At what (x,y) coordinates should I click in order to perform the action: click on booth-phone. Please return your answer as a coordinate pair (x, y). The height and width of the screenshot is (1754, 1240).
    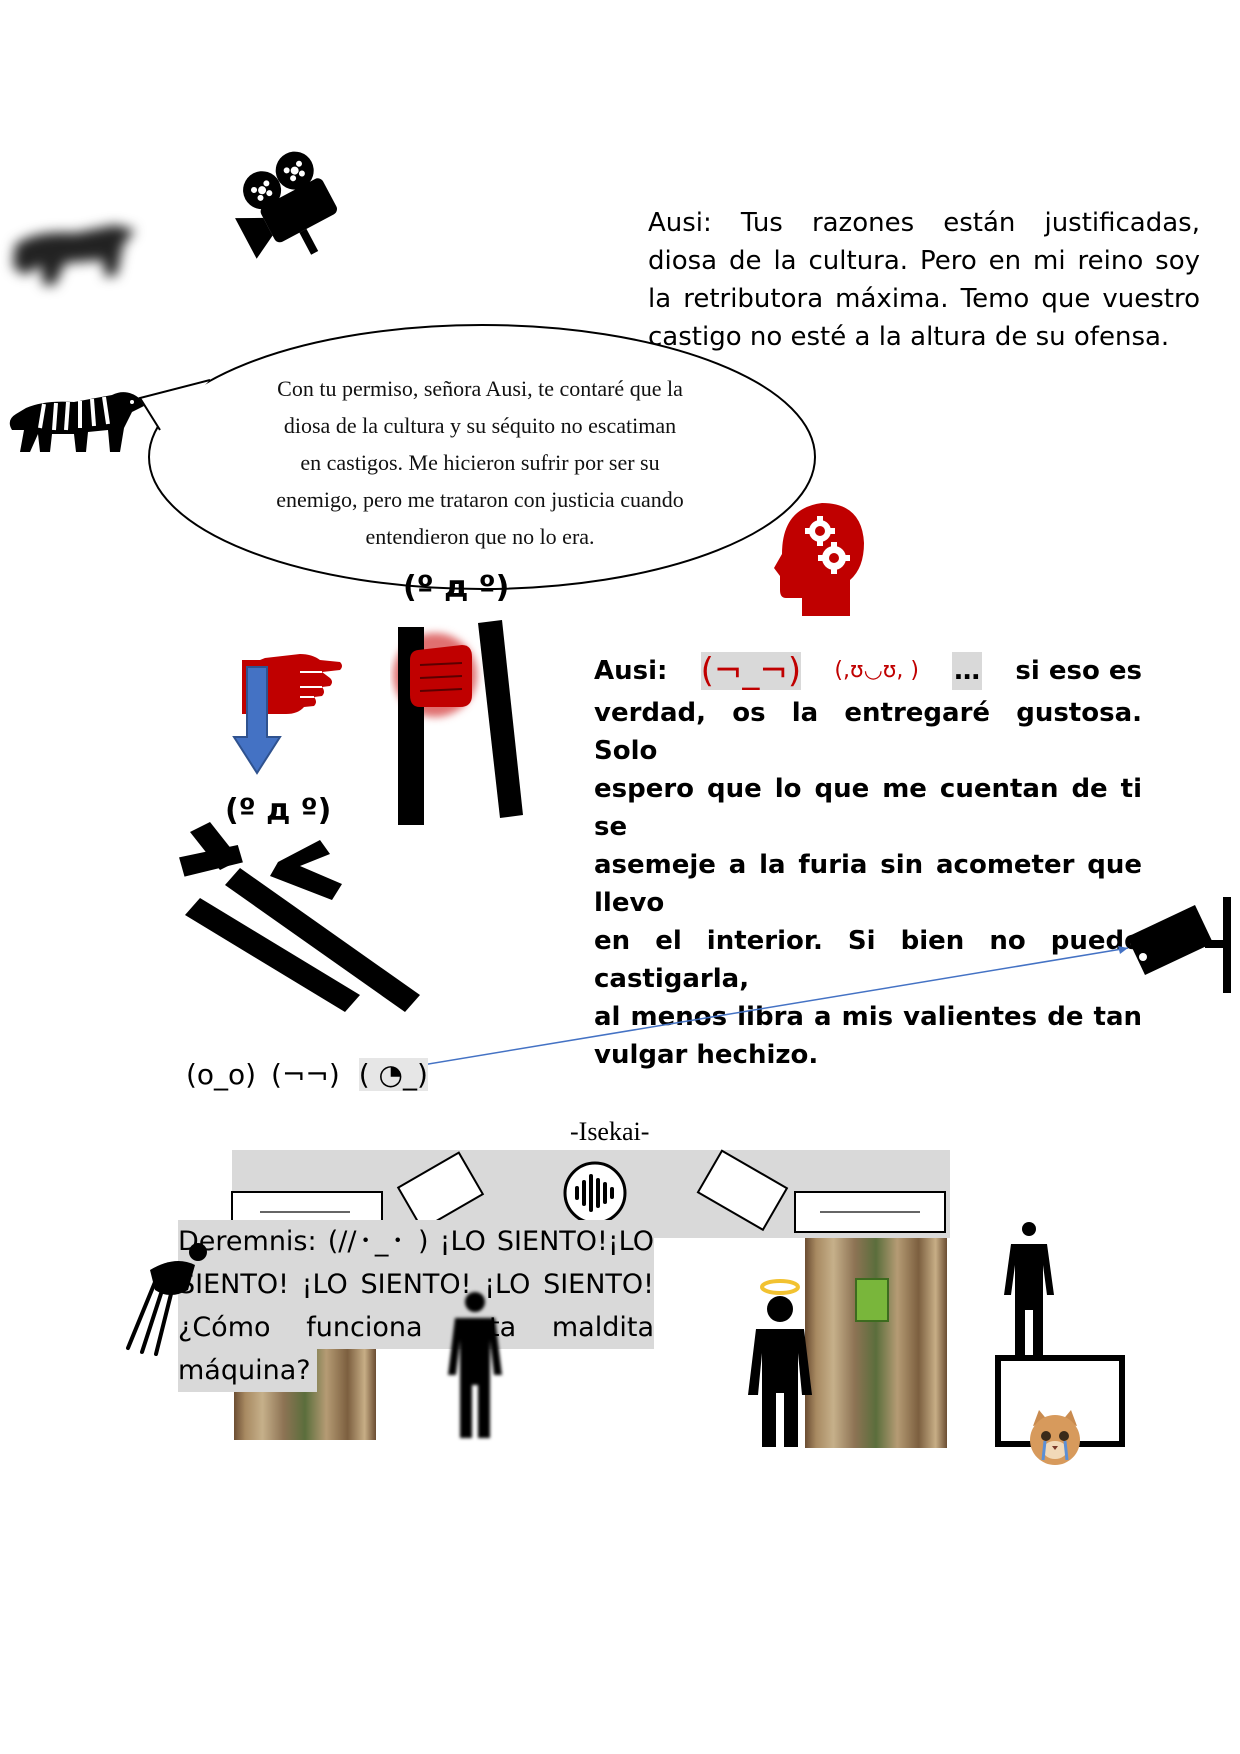
    Looking at the image, I should click on (872, 1300).